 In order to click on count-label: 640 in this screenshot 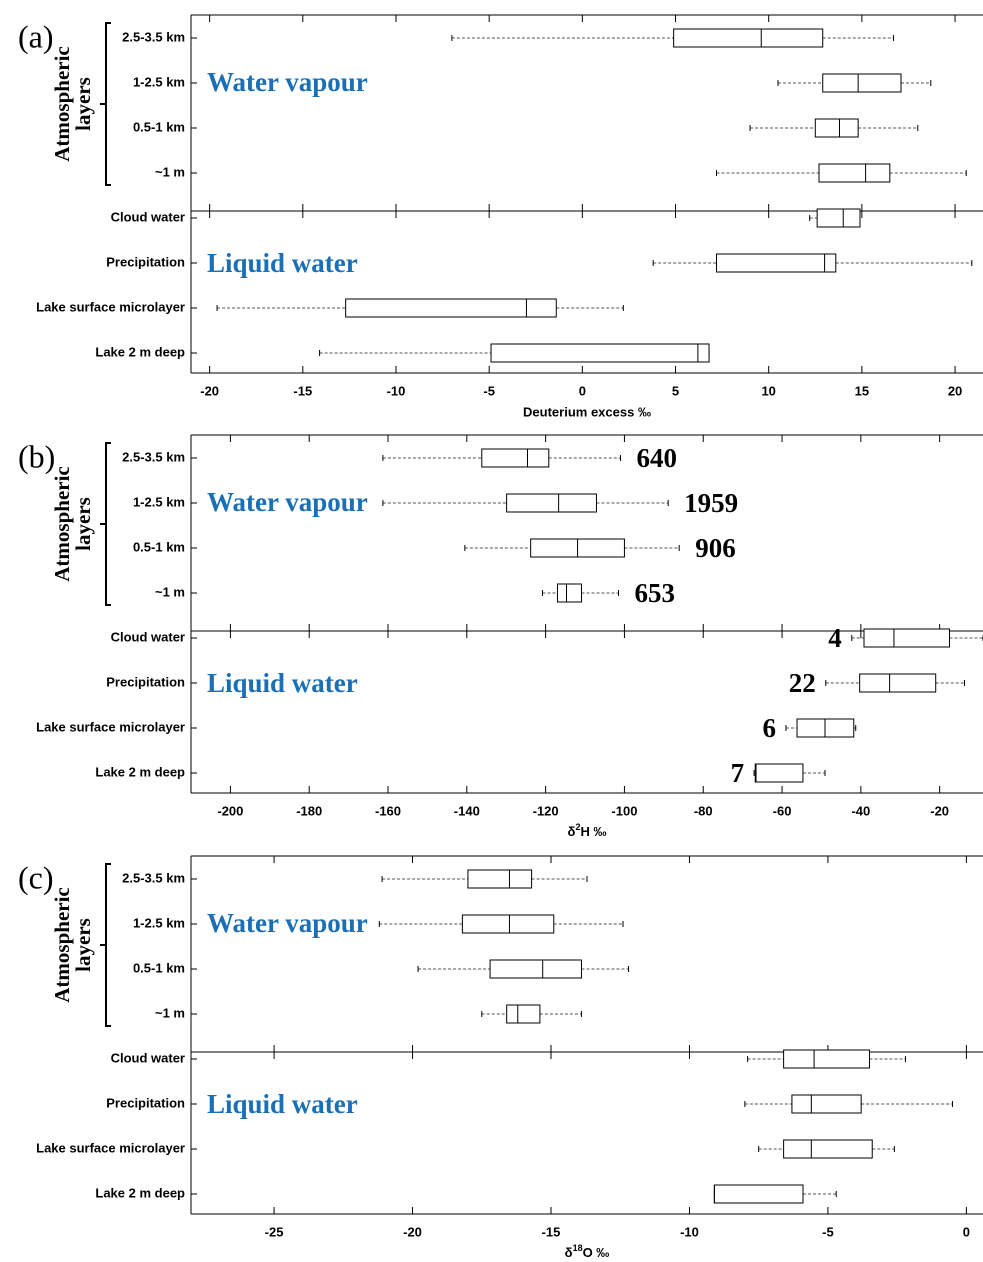, I will do `click(656, 458)`.